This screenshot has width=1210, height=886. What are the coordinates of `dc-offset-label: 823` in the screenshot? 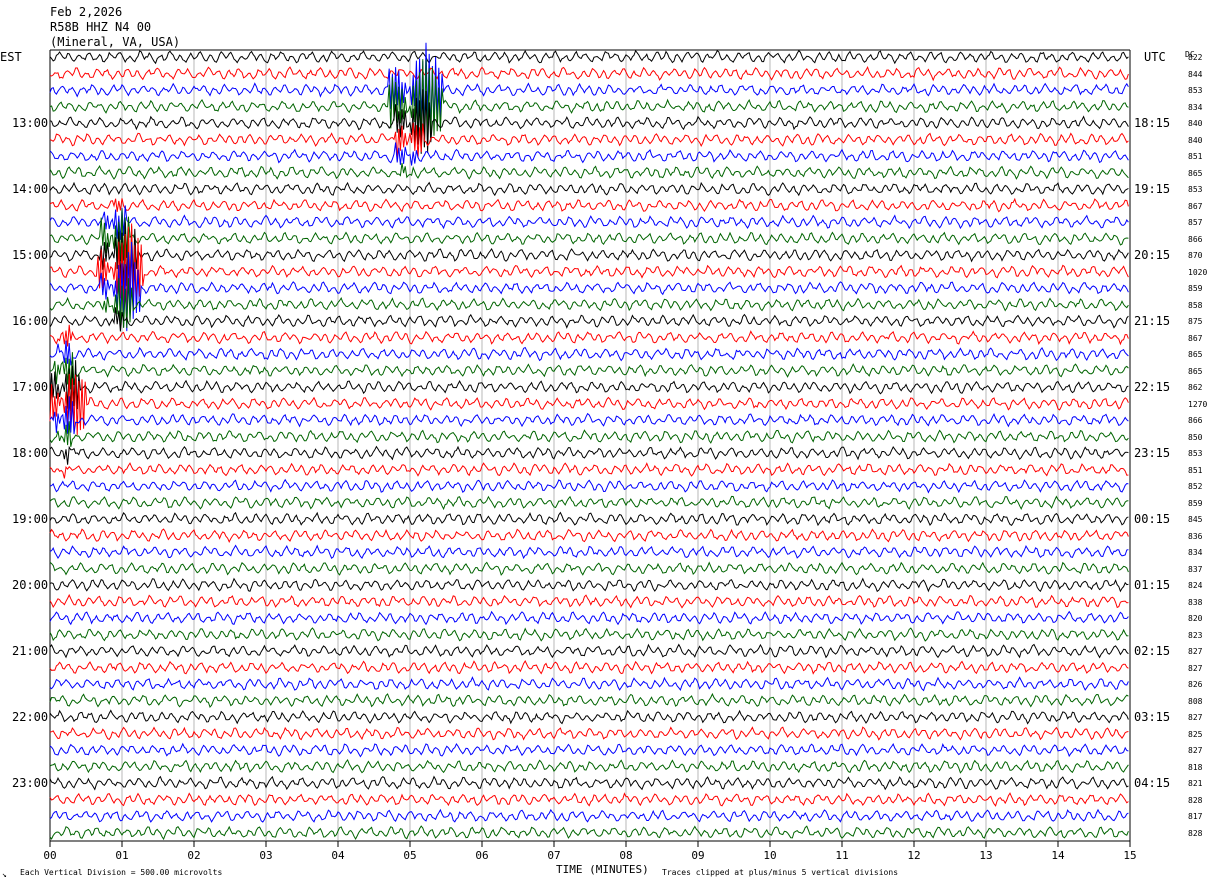 It's located at (1195, 635).